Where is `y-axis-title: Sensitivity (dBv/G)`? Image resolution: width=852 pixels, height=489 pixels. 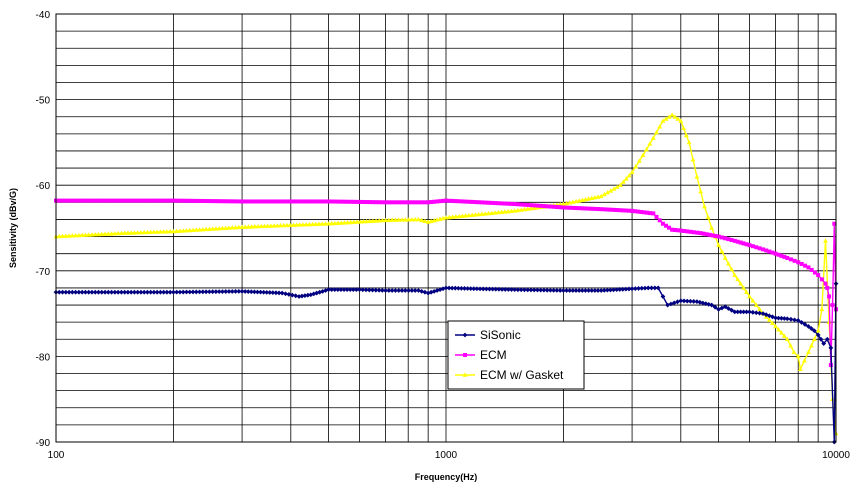 y-axis-title: Sensitivity (dBv/G) is located at coordinates (13, 228).